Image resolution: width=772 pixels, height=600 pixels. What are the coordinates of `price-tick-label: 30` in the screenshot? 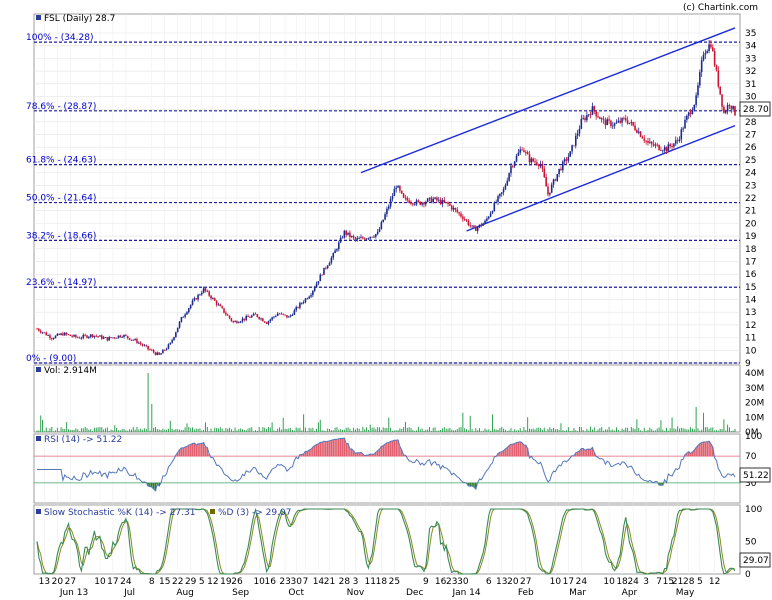 It's located at (751, 97).